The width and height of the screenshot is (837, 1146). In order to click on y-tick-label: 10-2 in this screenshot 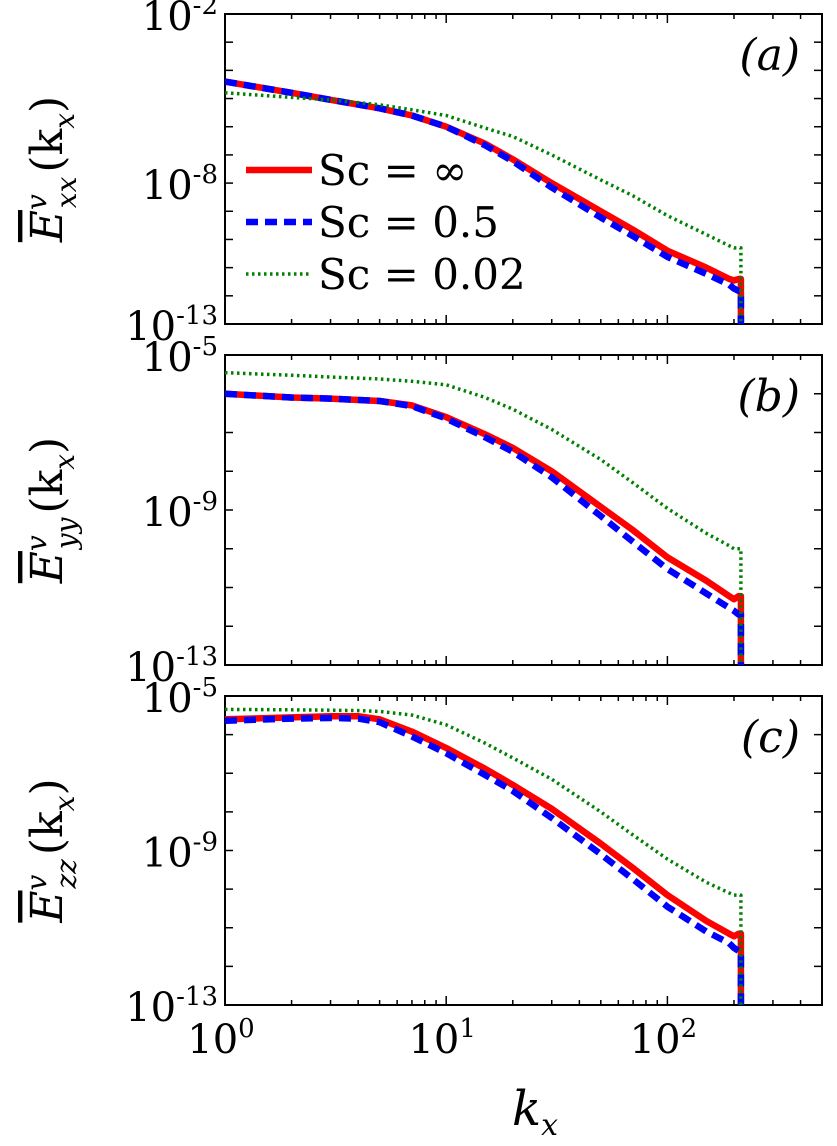, I will do `click(180, 20)`.